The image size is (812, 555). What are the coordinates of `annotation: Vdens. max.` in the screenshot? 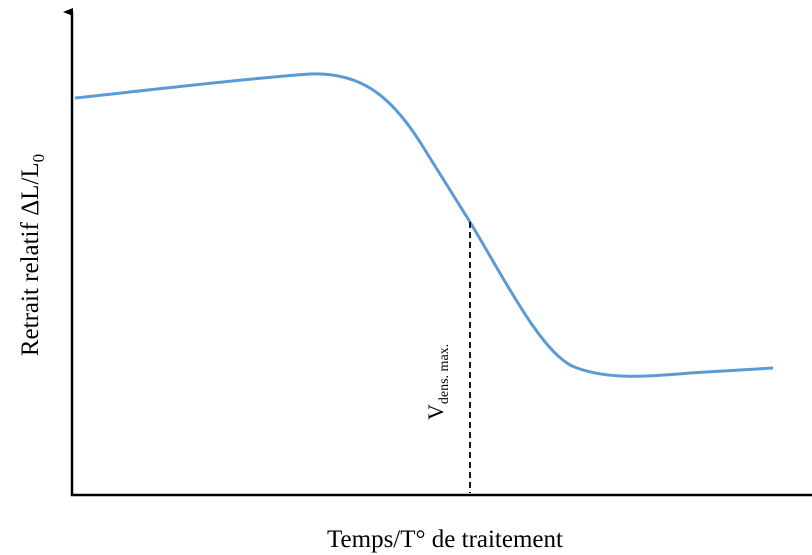 It's located at (437, 382).